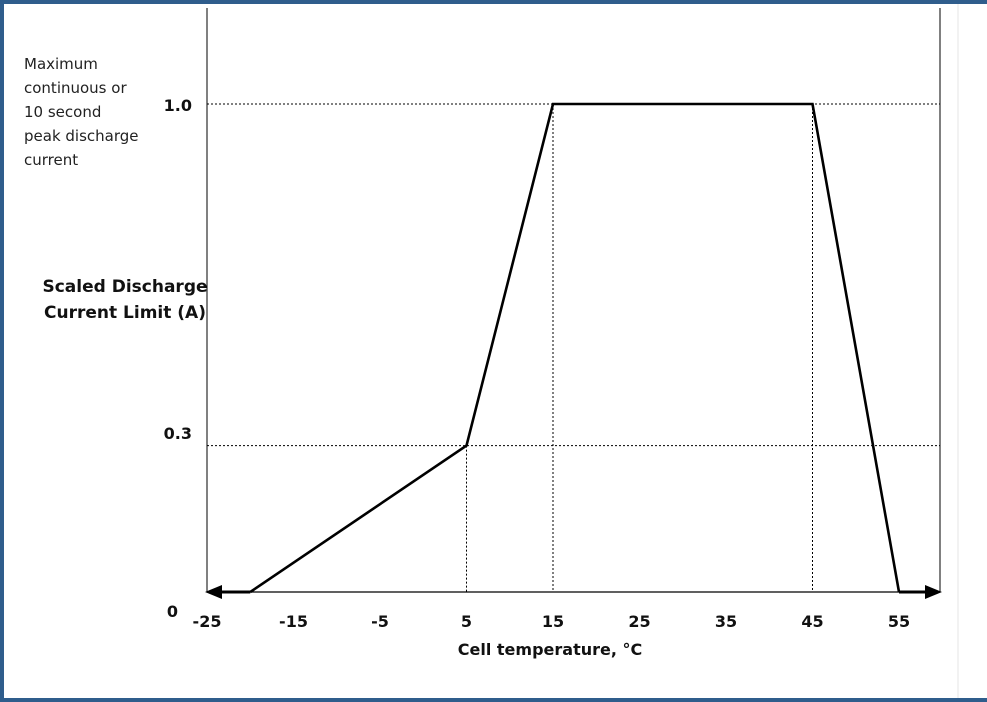  I want to click on right-arrowhead, so click(933, 592).